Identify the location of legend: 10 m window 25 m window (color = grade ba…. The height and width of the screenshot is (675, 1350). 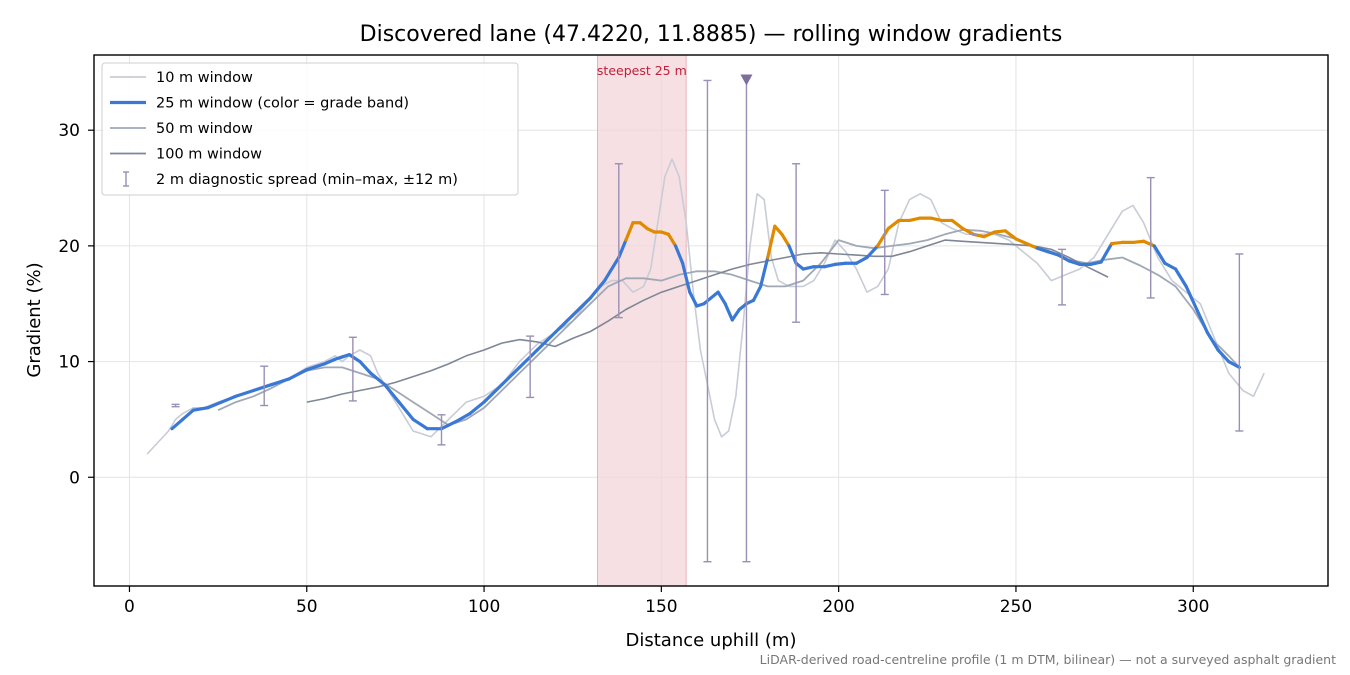
(310, 129).